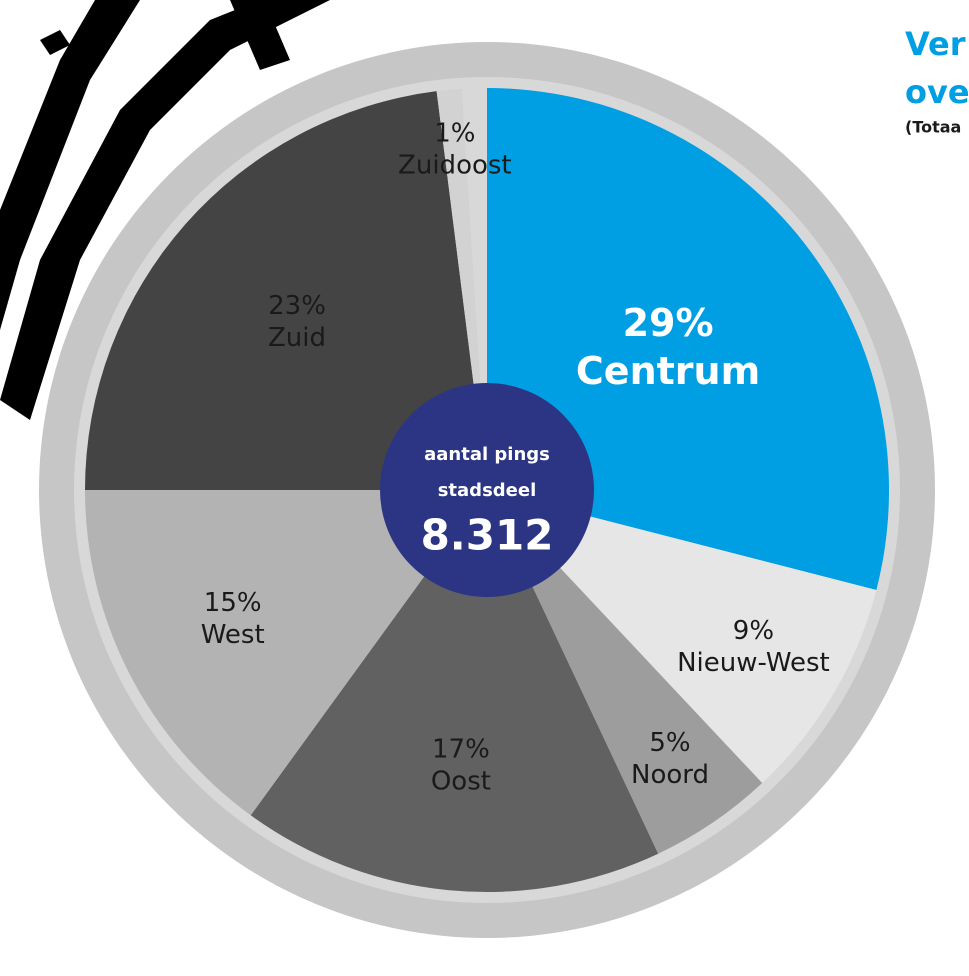 The width and height of the screenshot is (969, 976). Describe the element at coordinates (233, 635) in the screenshot. I see `category-label: West` at that location.